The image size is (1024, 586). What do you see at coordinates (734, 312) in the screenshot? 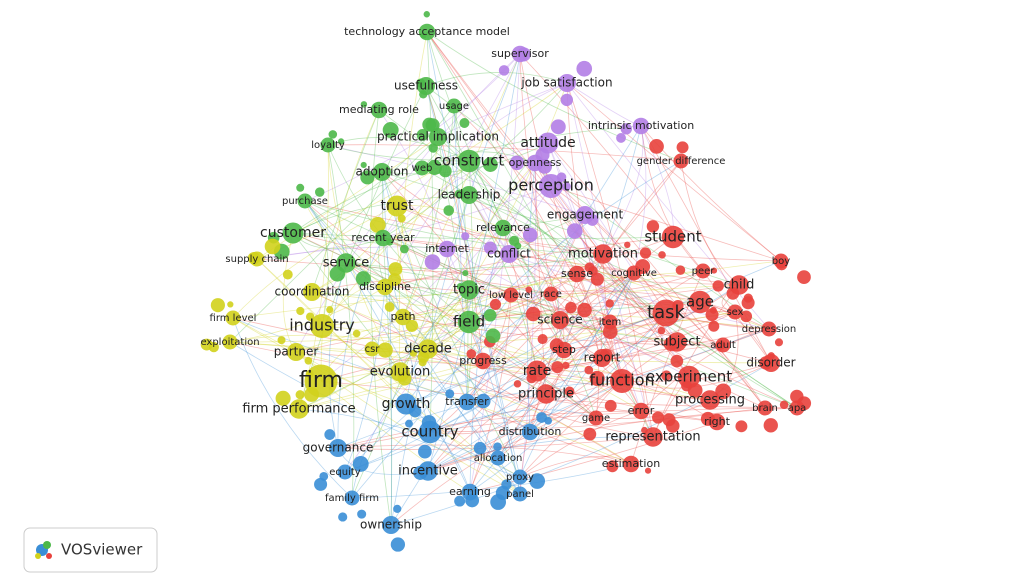
I see `node-label: sex` at bounding box center [734, 312].